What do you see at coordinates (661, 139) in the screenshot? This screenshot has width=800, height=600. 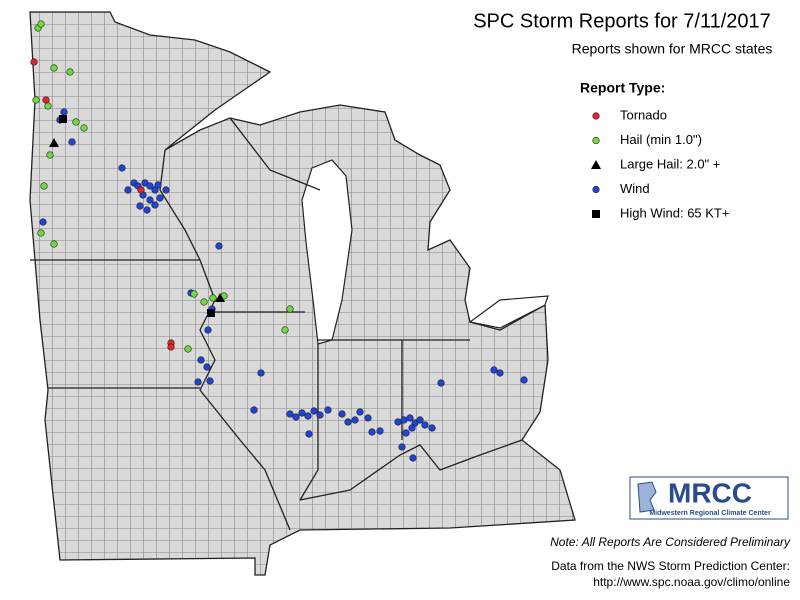 I see `legend-label: Hail (min 1.0")` at bounding box center [661, 139].